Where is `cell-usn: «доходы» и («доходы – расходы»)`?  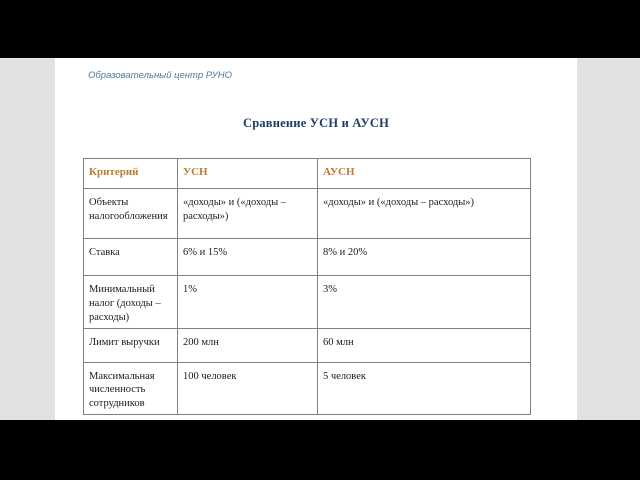
cell-usn: «доходы» и («доходы – расходы») is located at coordinates (247, 213).